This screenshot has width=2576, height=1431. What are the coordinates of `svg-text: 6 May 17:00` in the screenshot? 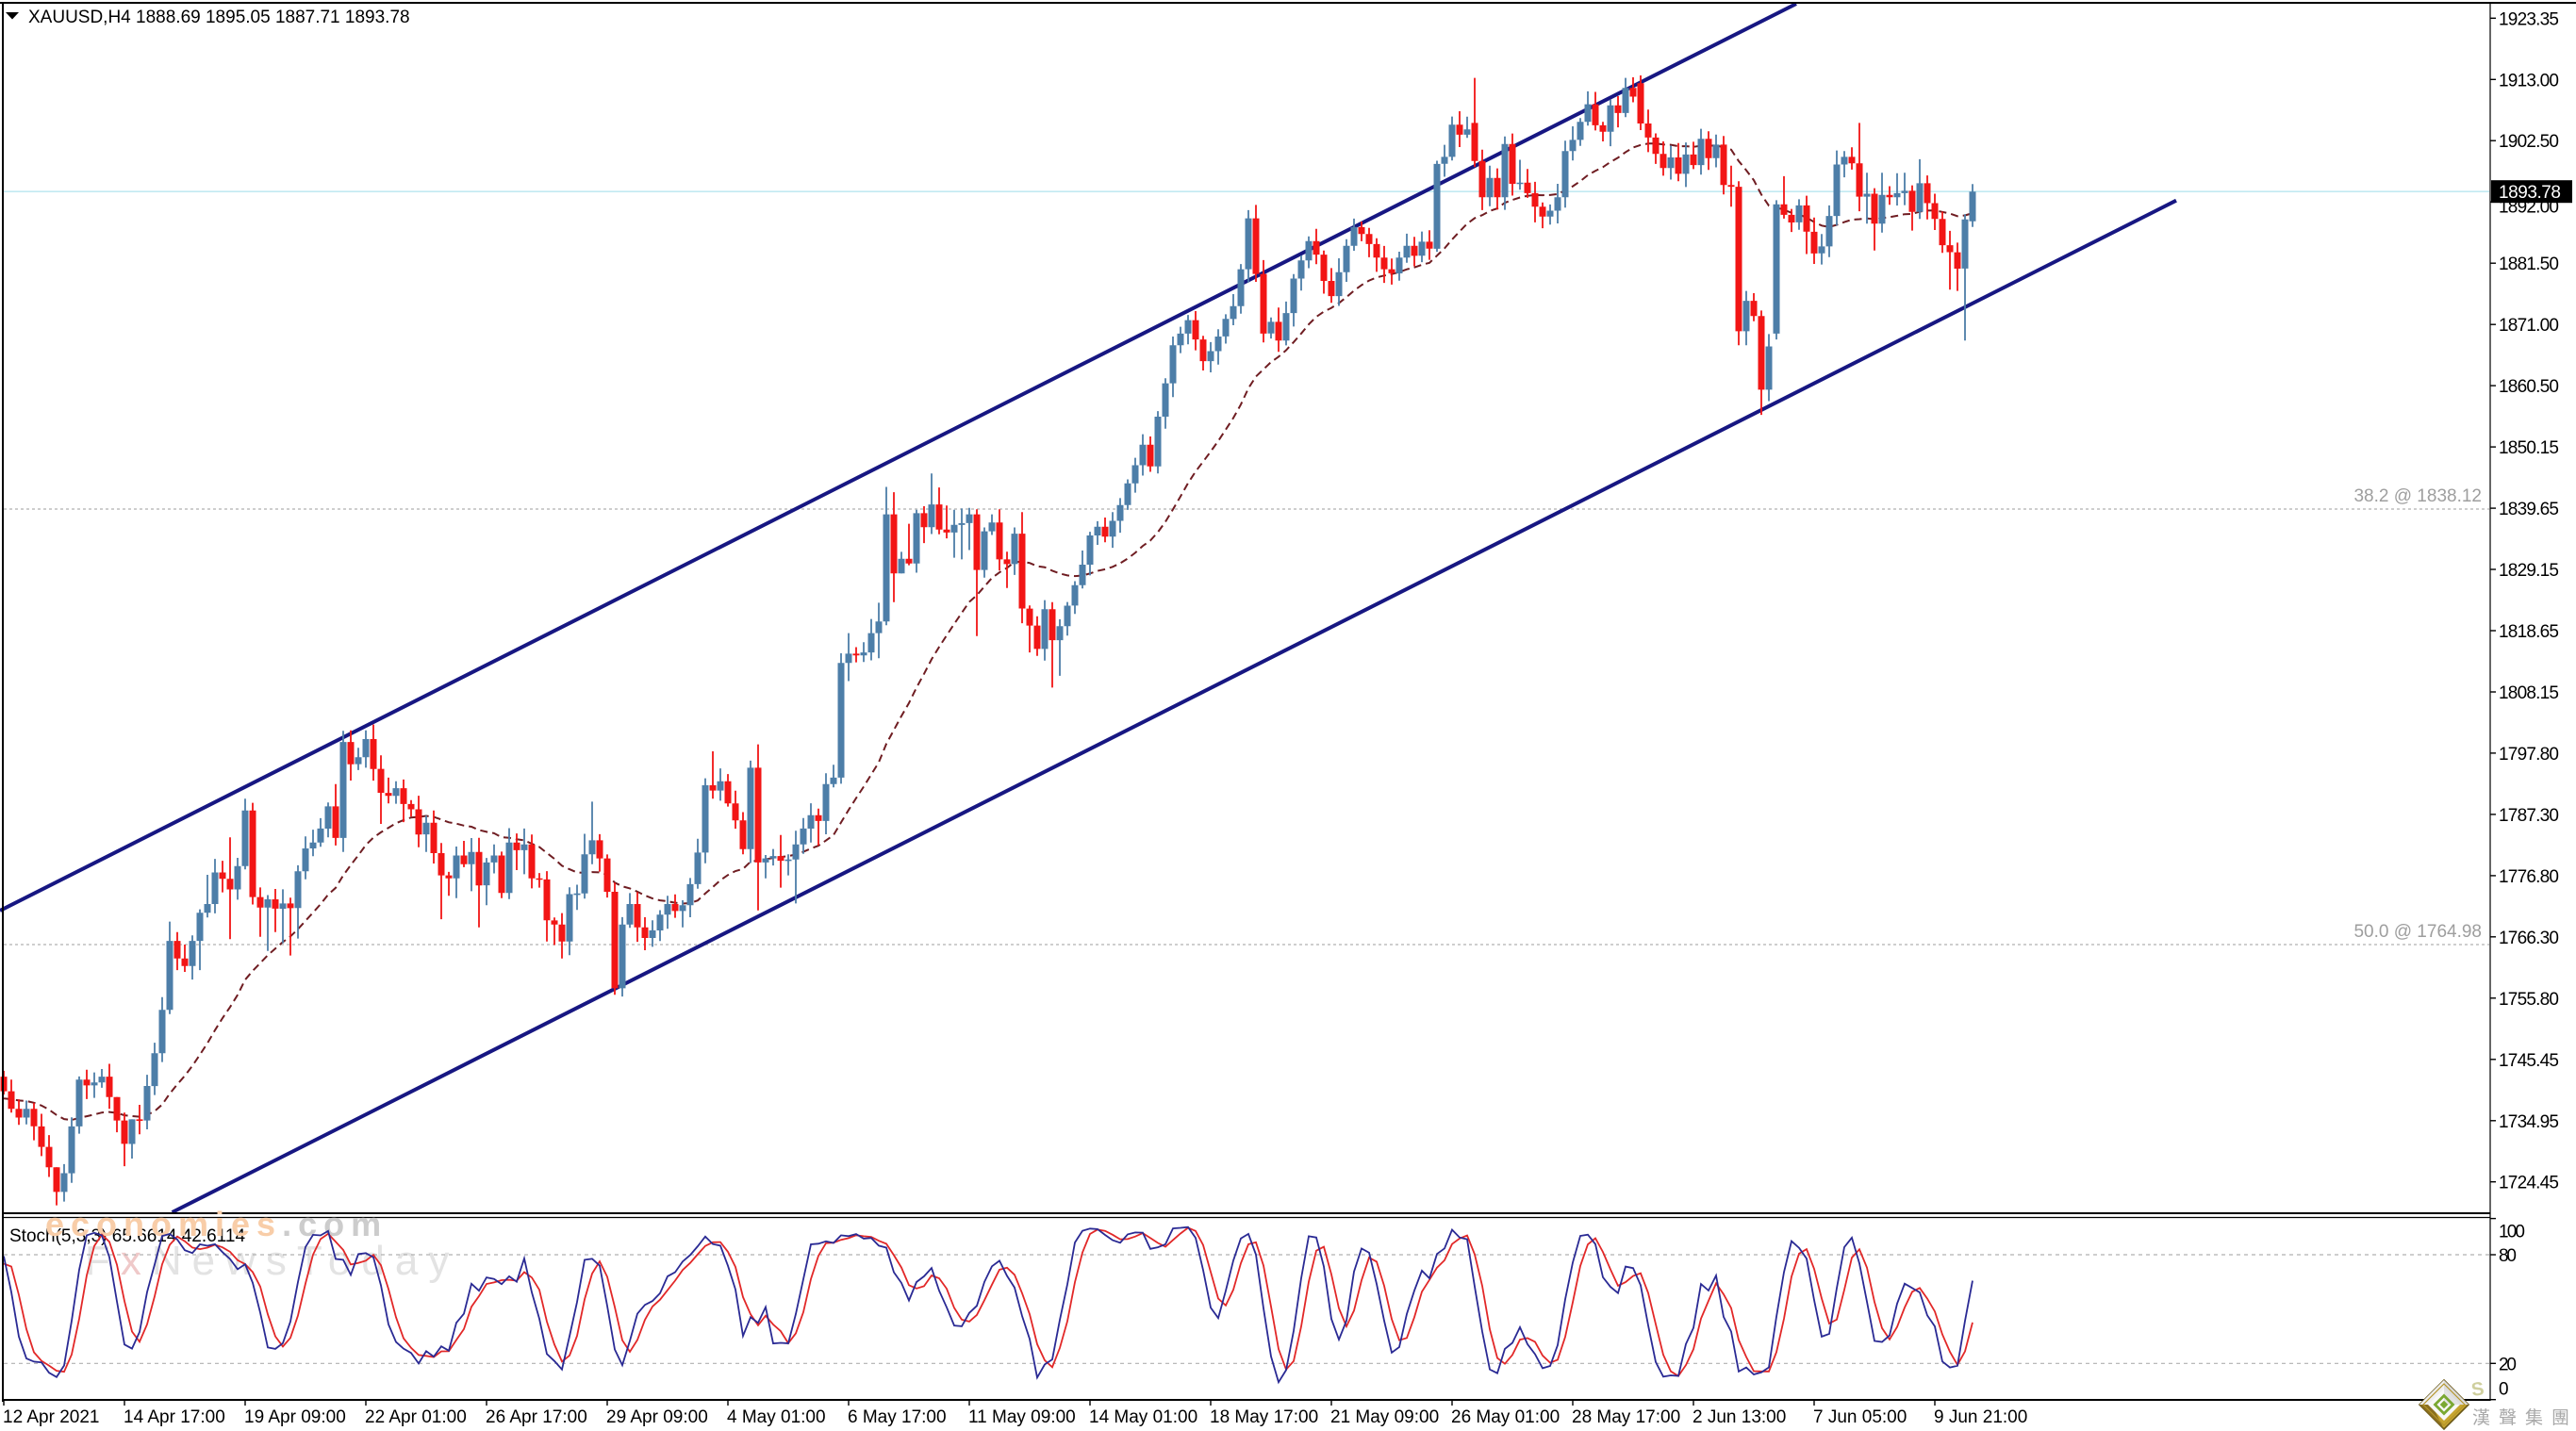 It's located at (897, 1417).